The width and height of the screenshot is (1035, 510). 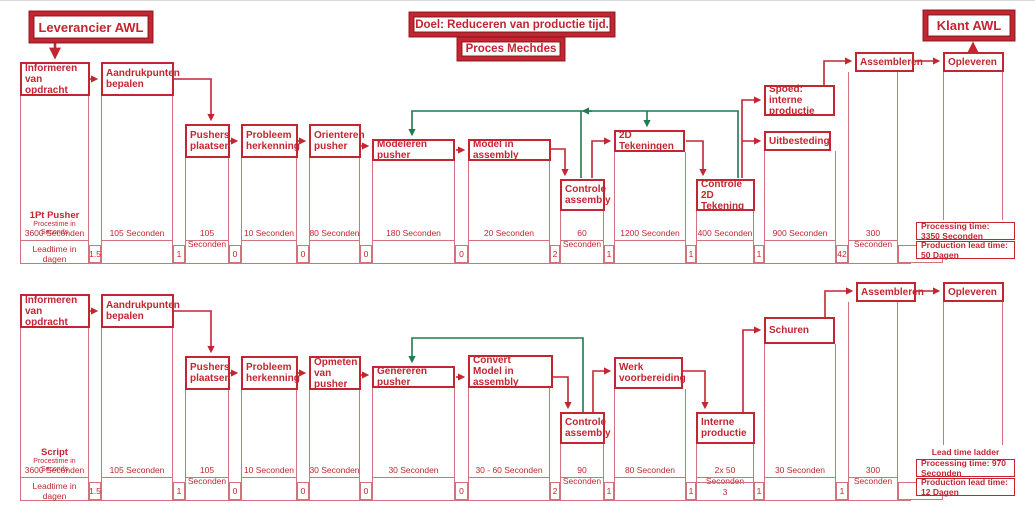 What do you see at coordinates (725, 491) in the screenshot?
I see `leadtime-inside: 3` at bounding box center [725, 491].